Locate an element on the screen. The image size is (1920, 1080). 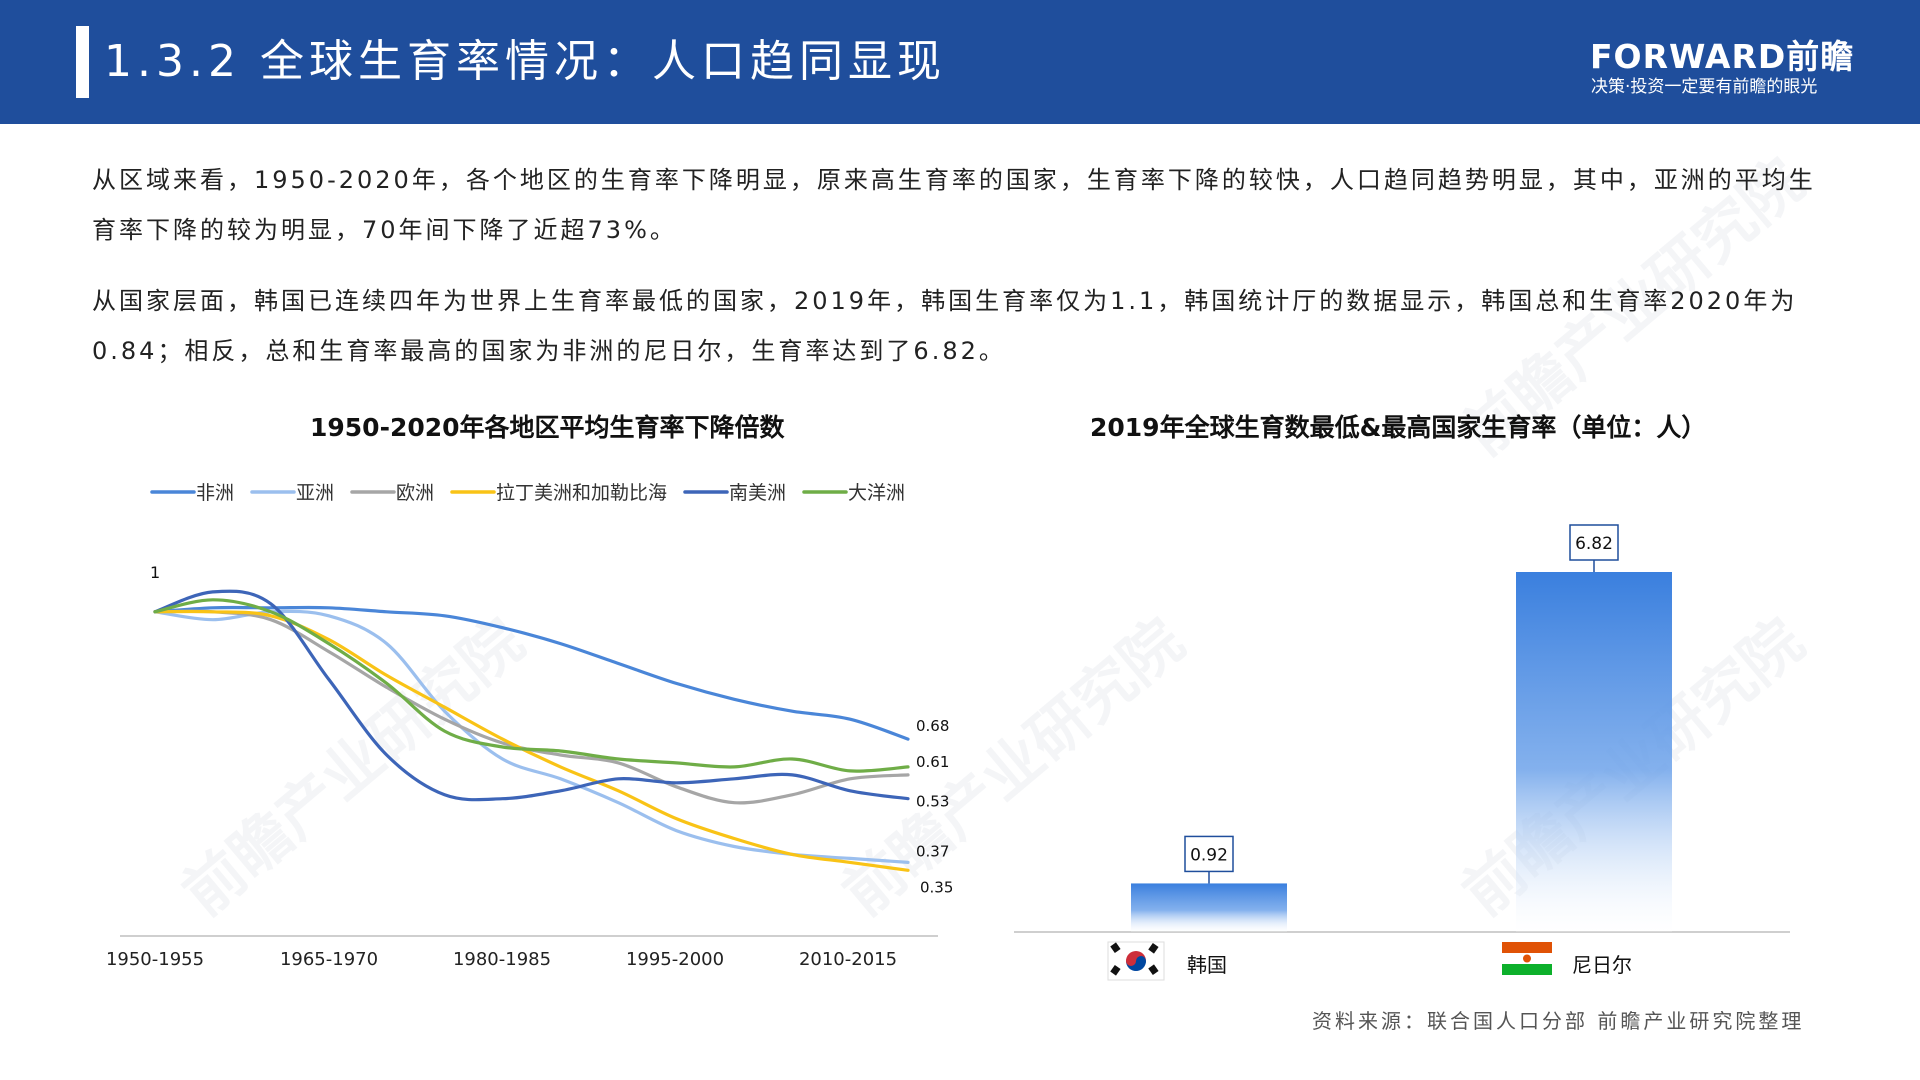
legend-item: 大洋洲 is located at coordinates (853, 493).